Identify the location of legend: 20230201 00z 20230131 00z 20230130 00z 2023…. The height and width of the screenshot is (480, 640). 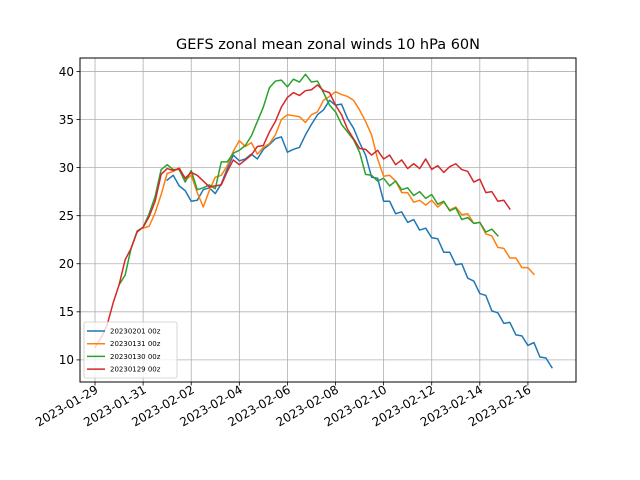
(130, 350).